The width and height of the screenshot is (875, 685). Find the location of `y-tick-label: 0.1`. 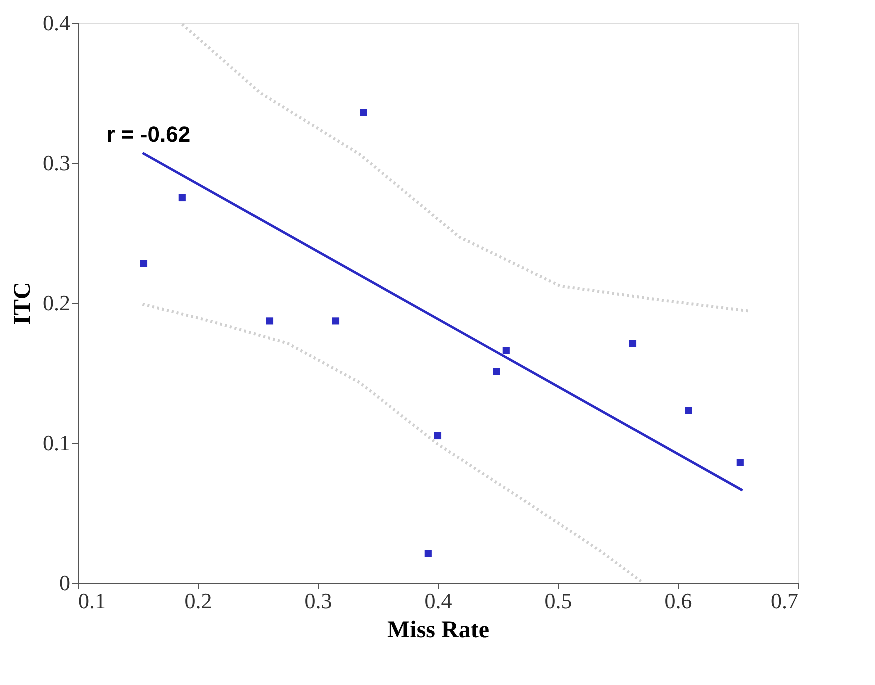

y-tick-label: 0.1 is located at coordinates (56, 443).